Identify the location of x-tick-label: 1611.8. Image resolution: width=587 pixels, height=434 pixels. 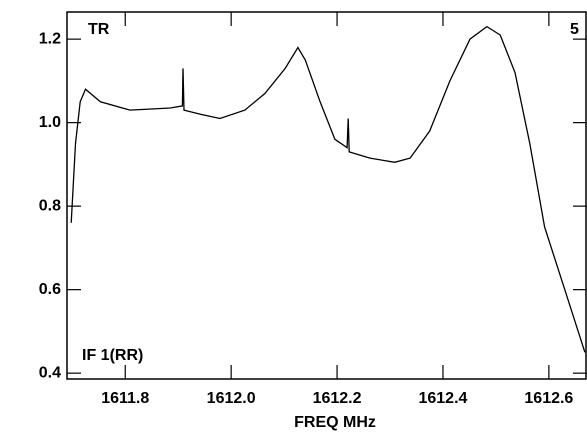
(125, 398).